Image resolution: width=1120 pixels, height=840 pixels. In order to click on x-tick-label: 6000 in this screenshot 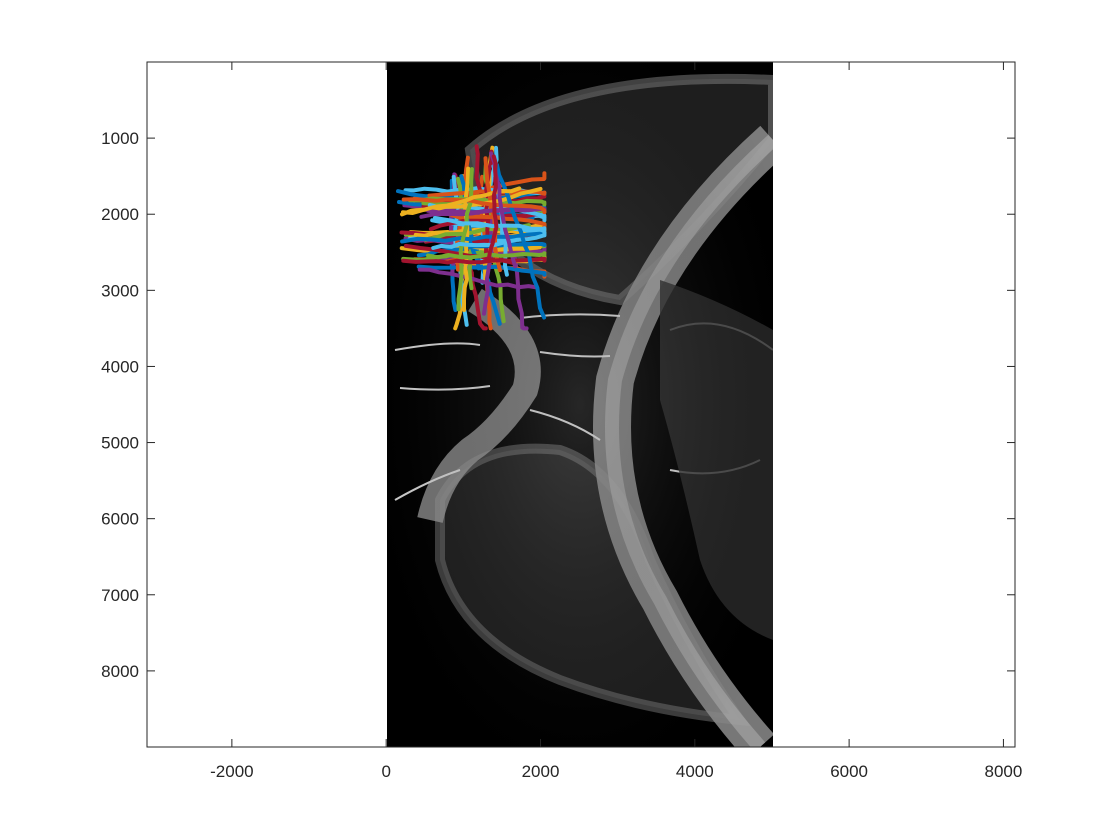, I will do `click(849, 771)`.